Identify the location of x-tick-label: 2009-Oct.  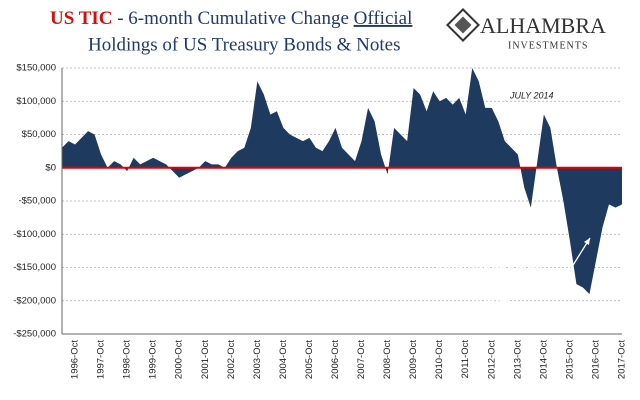
(413, 359).